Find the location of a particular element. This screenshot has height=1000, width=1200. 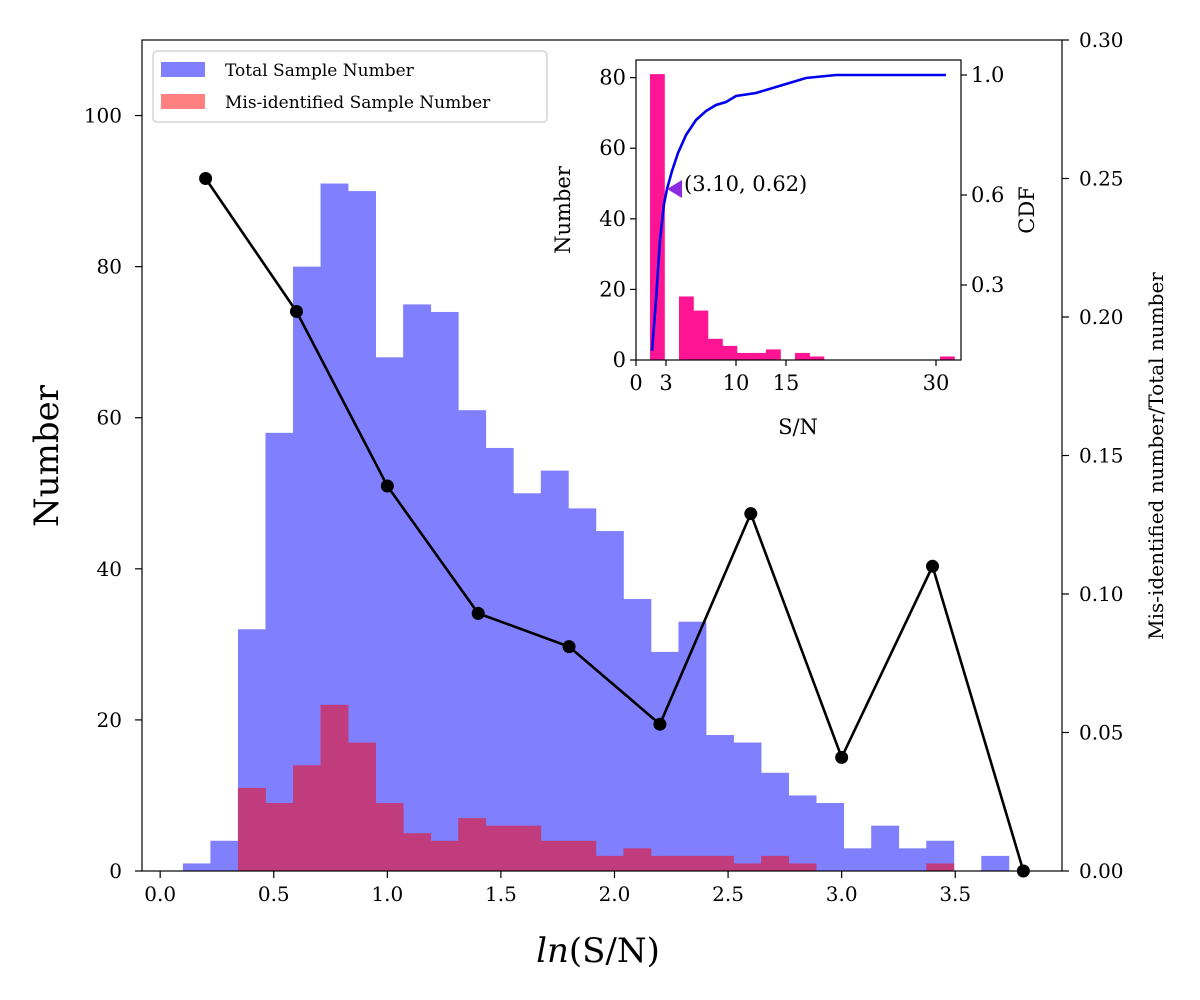

inset-x-tick-label: 10 is located at coordinates (736, 383).